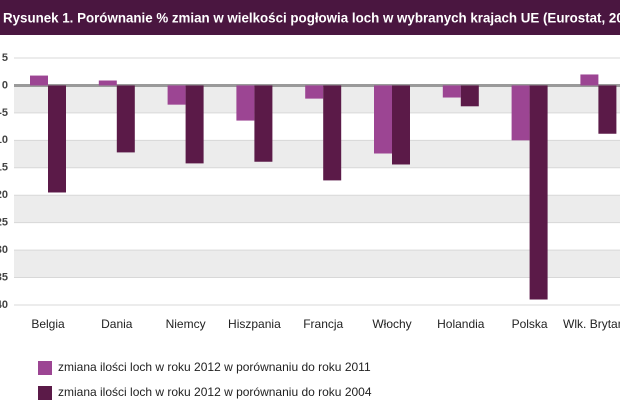  What do you see at coordinates (461, 324) in the screenshot?
I see `x-tick-label: Holandia` at bounding box center [461, 324].